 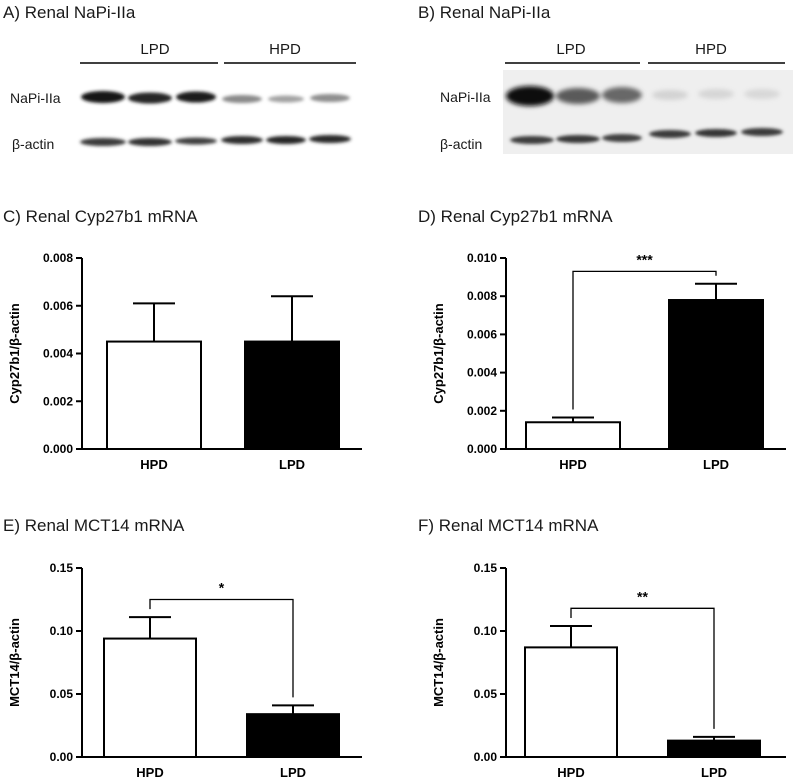 I want to click on panel-f-ytick-label: 0.00, so click(x=486, y=757).